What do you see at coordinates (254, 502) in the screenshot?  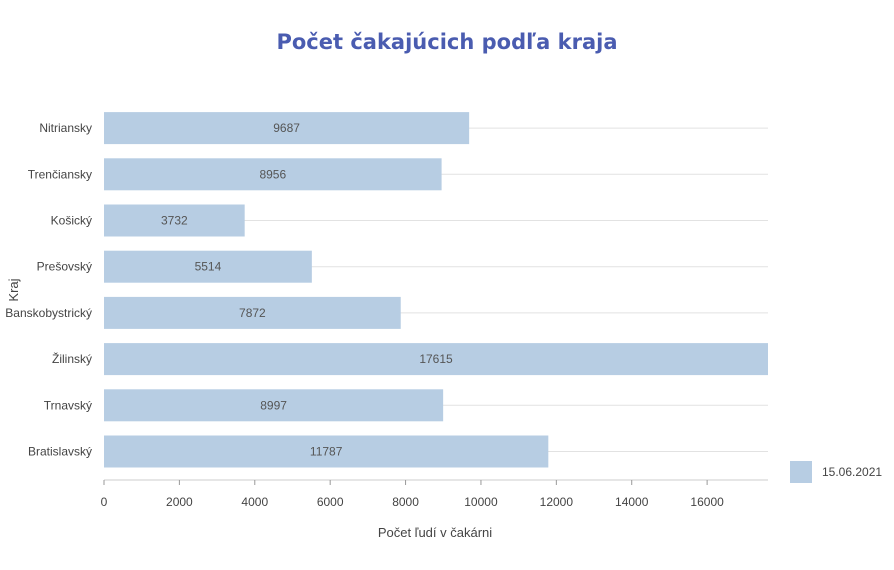 I see `x-tick-label: 4000` at bounding box center [254, 502].